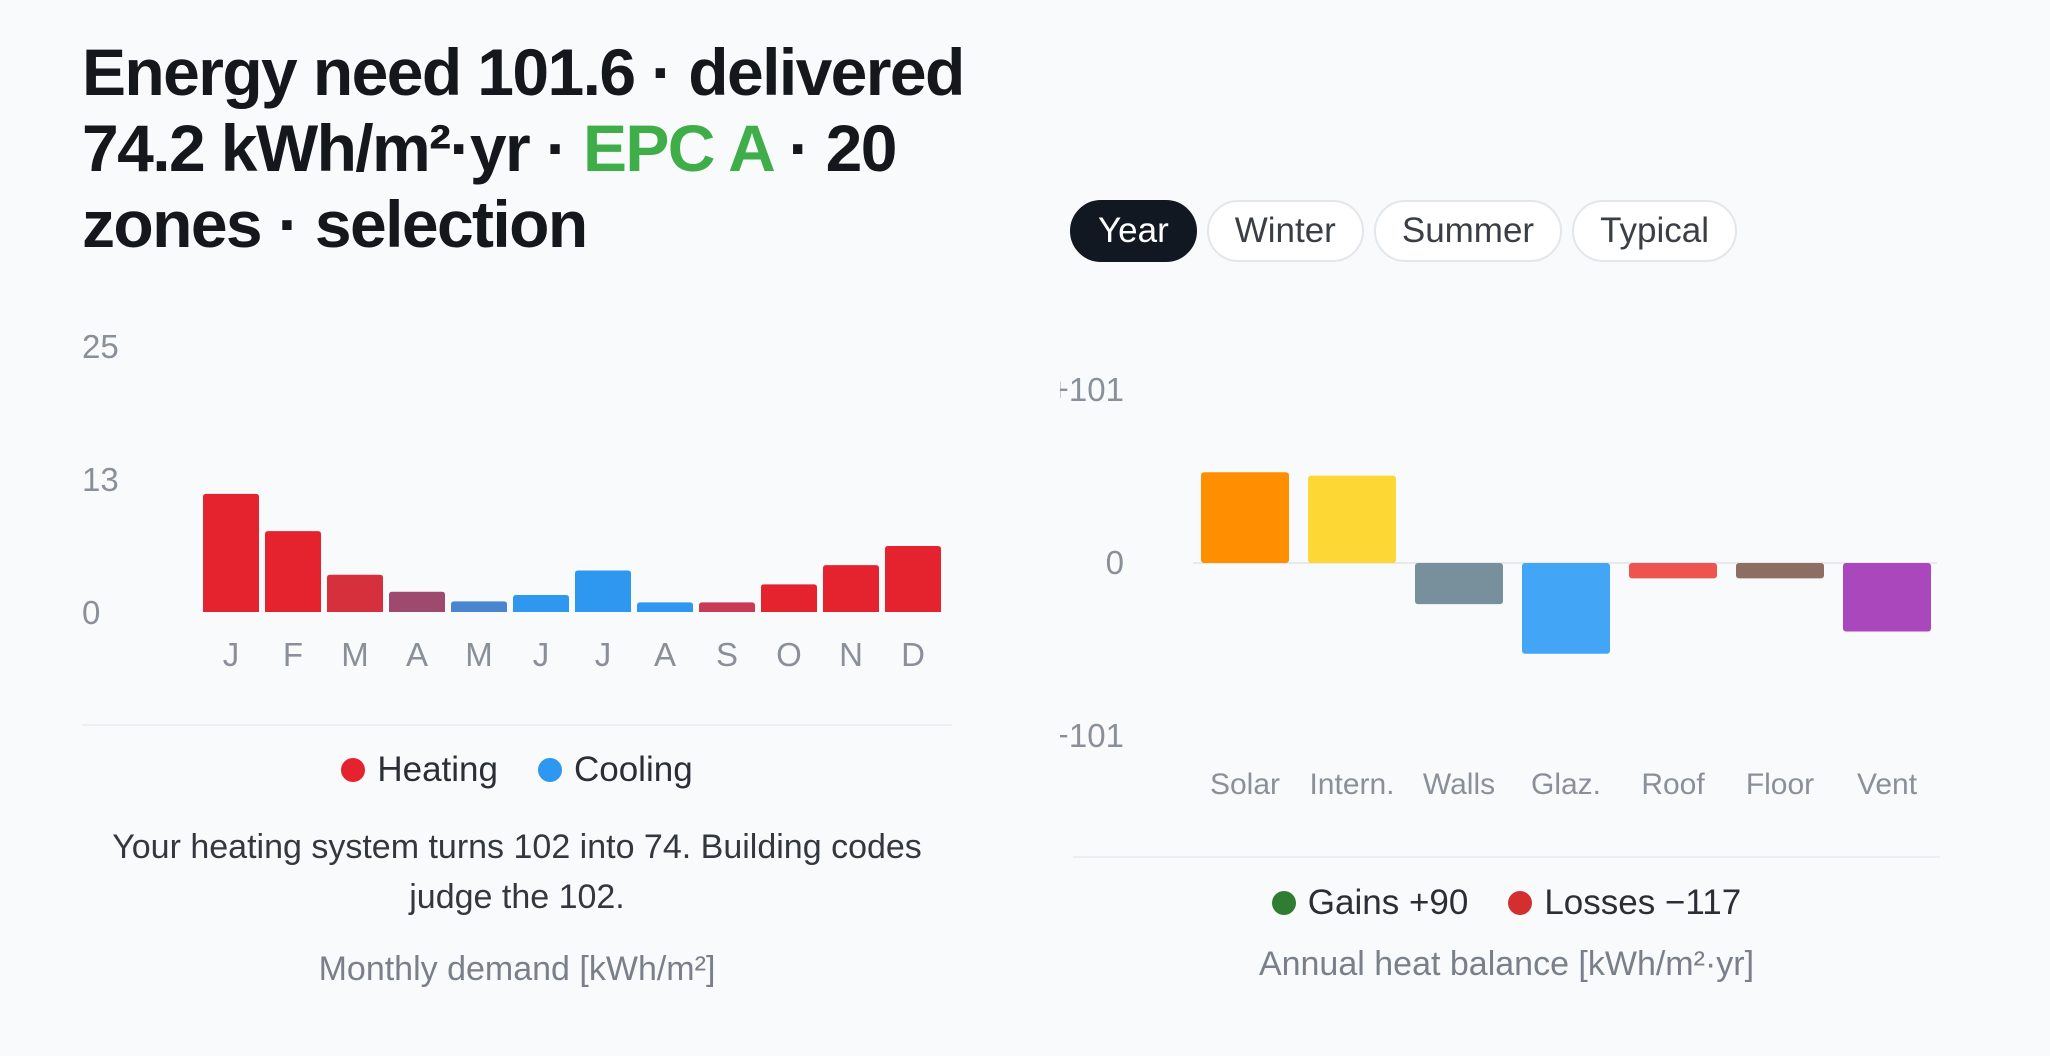 Image resolution: width=2050 pixels, height=1056 pixels. I want to click on bar-intern, so click(1352, 519).